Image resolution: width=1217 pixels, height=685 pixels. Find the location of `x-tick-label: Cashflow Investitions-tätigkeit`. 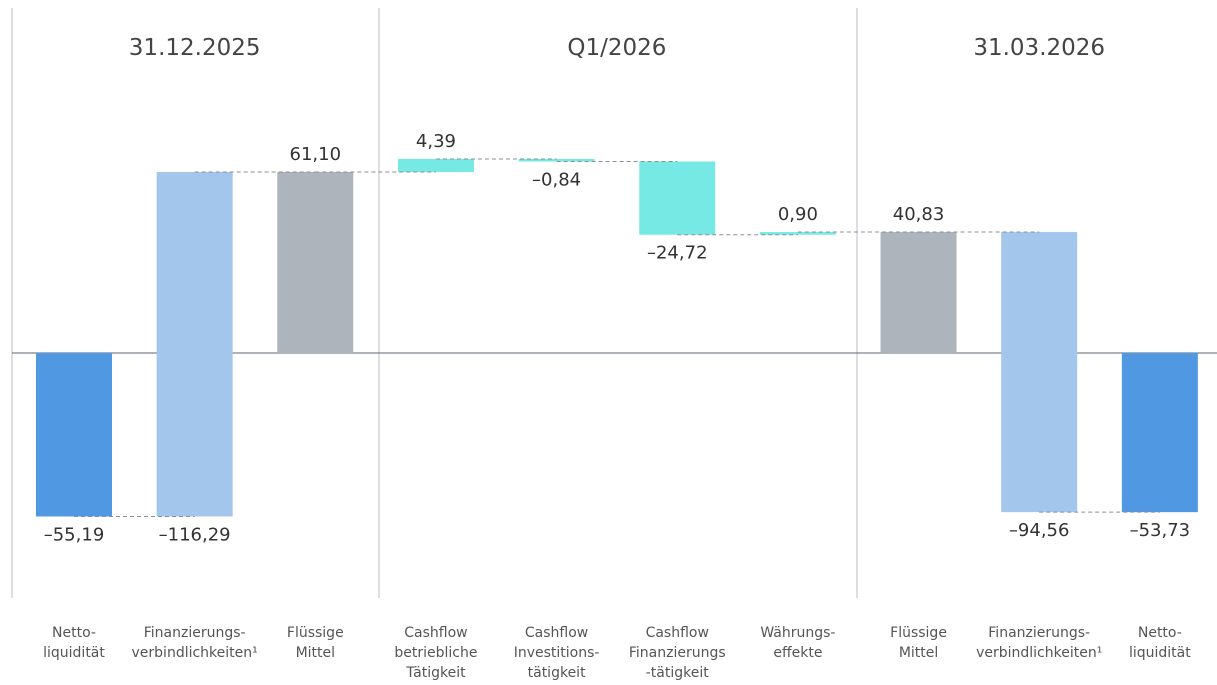

x-tick-label: Cashflow Investitions-tätigkeit is located at coordinates (557, 653).